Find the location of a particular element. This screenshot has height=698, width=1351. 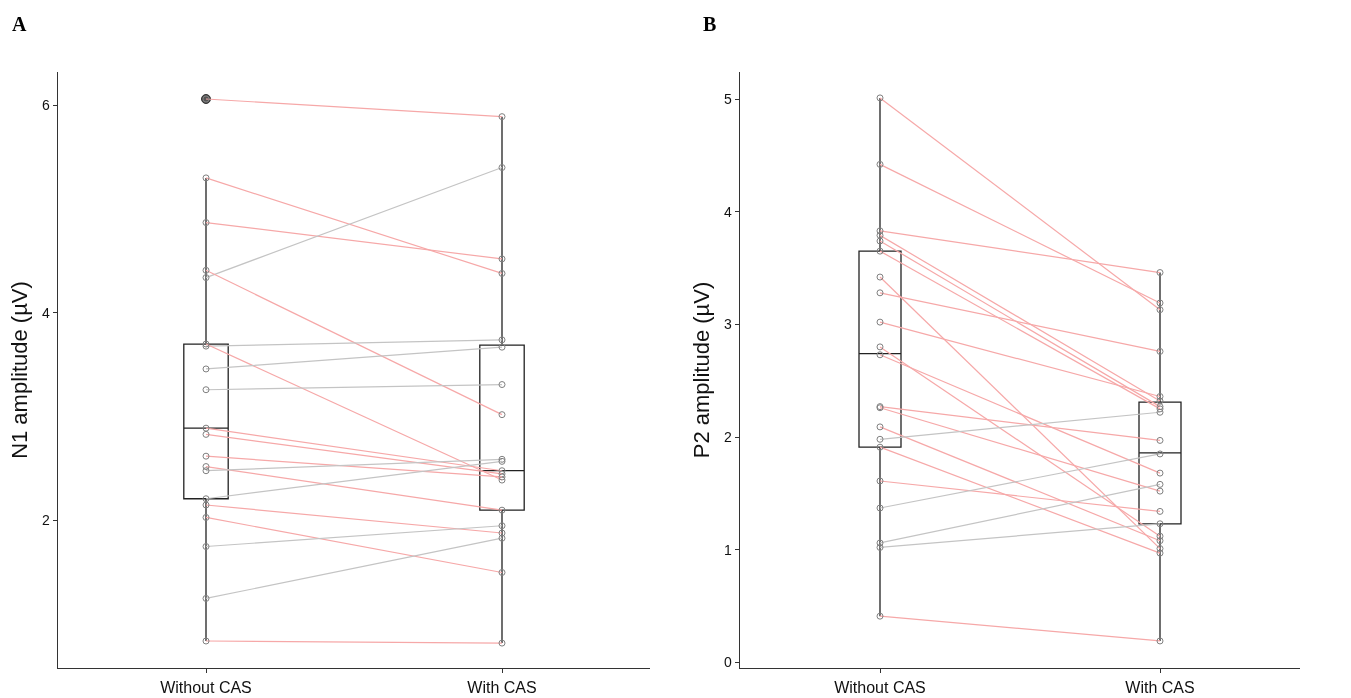

chart-title: B is located at coordinates (710, 24).